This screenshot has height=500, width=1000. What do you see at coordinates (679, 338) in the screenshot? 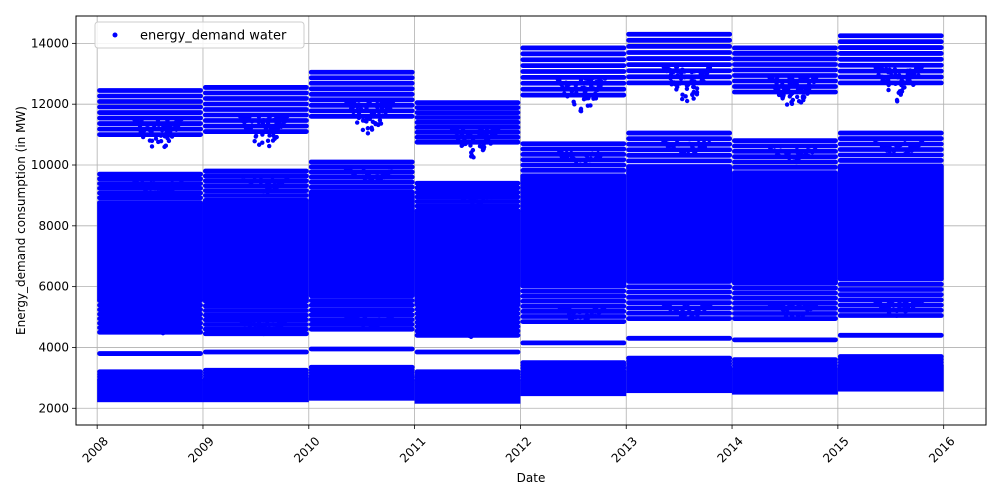
I see `isolated-level-stripe` at bounding box center [679, 338].